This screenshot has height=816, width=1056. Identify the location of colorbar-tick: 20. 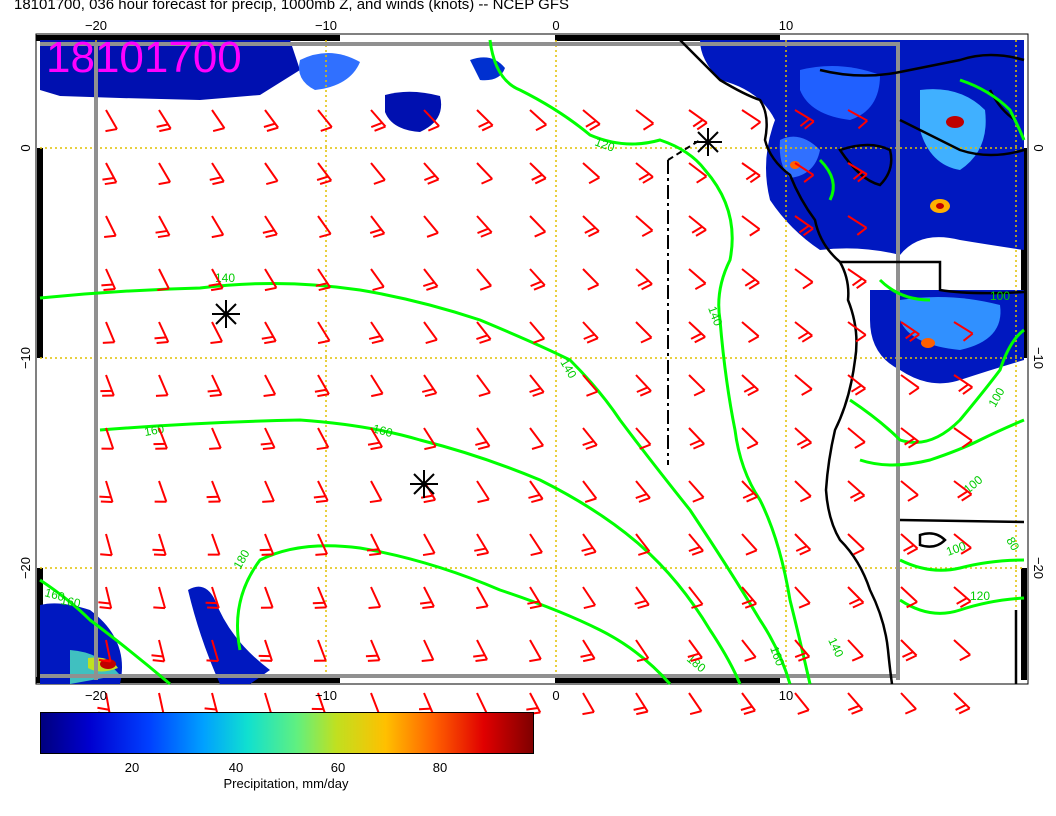
(132, 767).